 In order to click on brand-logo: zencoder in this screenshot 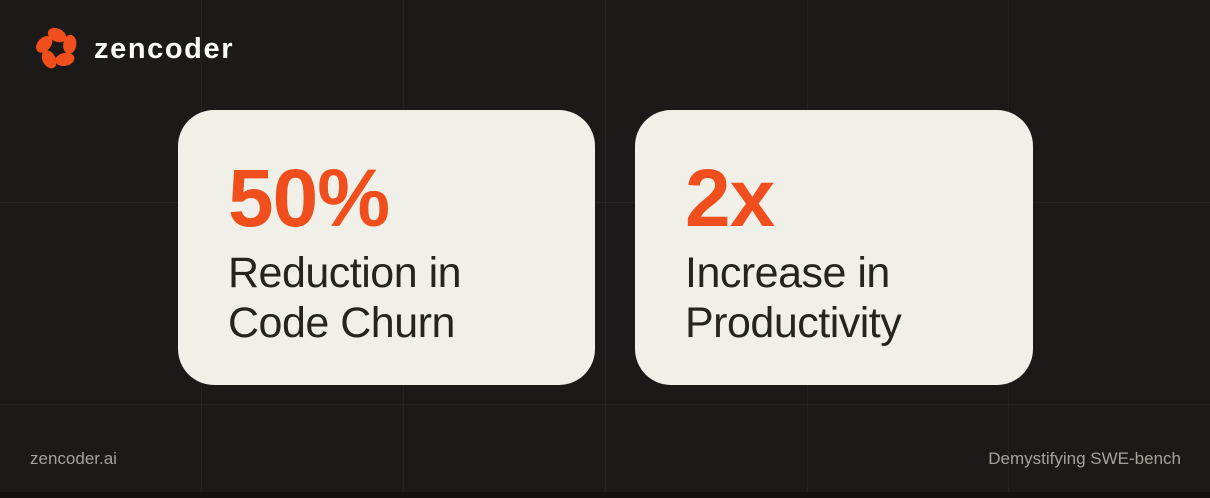, I will do `click(133, 48)`.